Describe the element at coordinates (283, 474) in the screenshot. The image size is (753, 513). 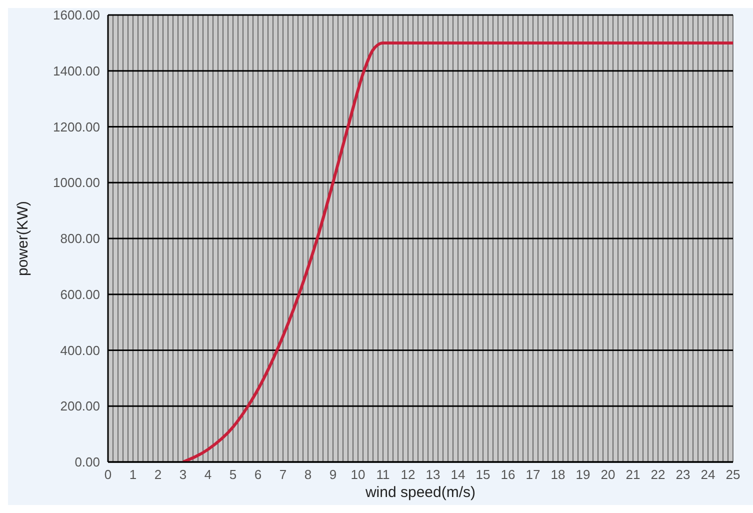
I see `x-tick-label: 7` at that location.